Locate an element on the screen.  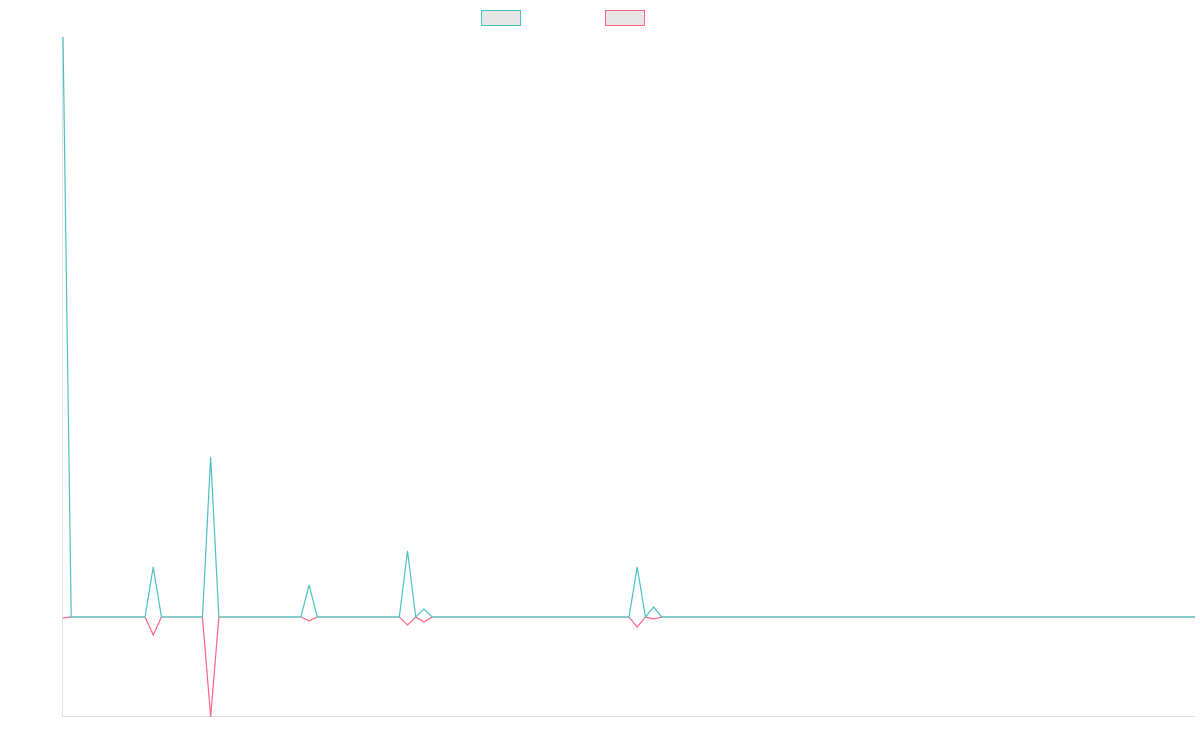
series-line is located at coordinates (628, 667).